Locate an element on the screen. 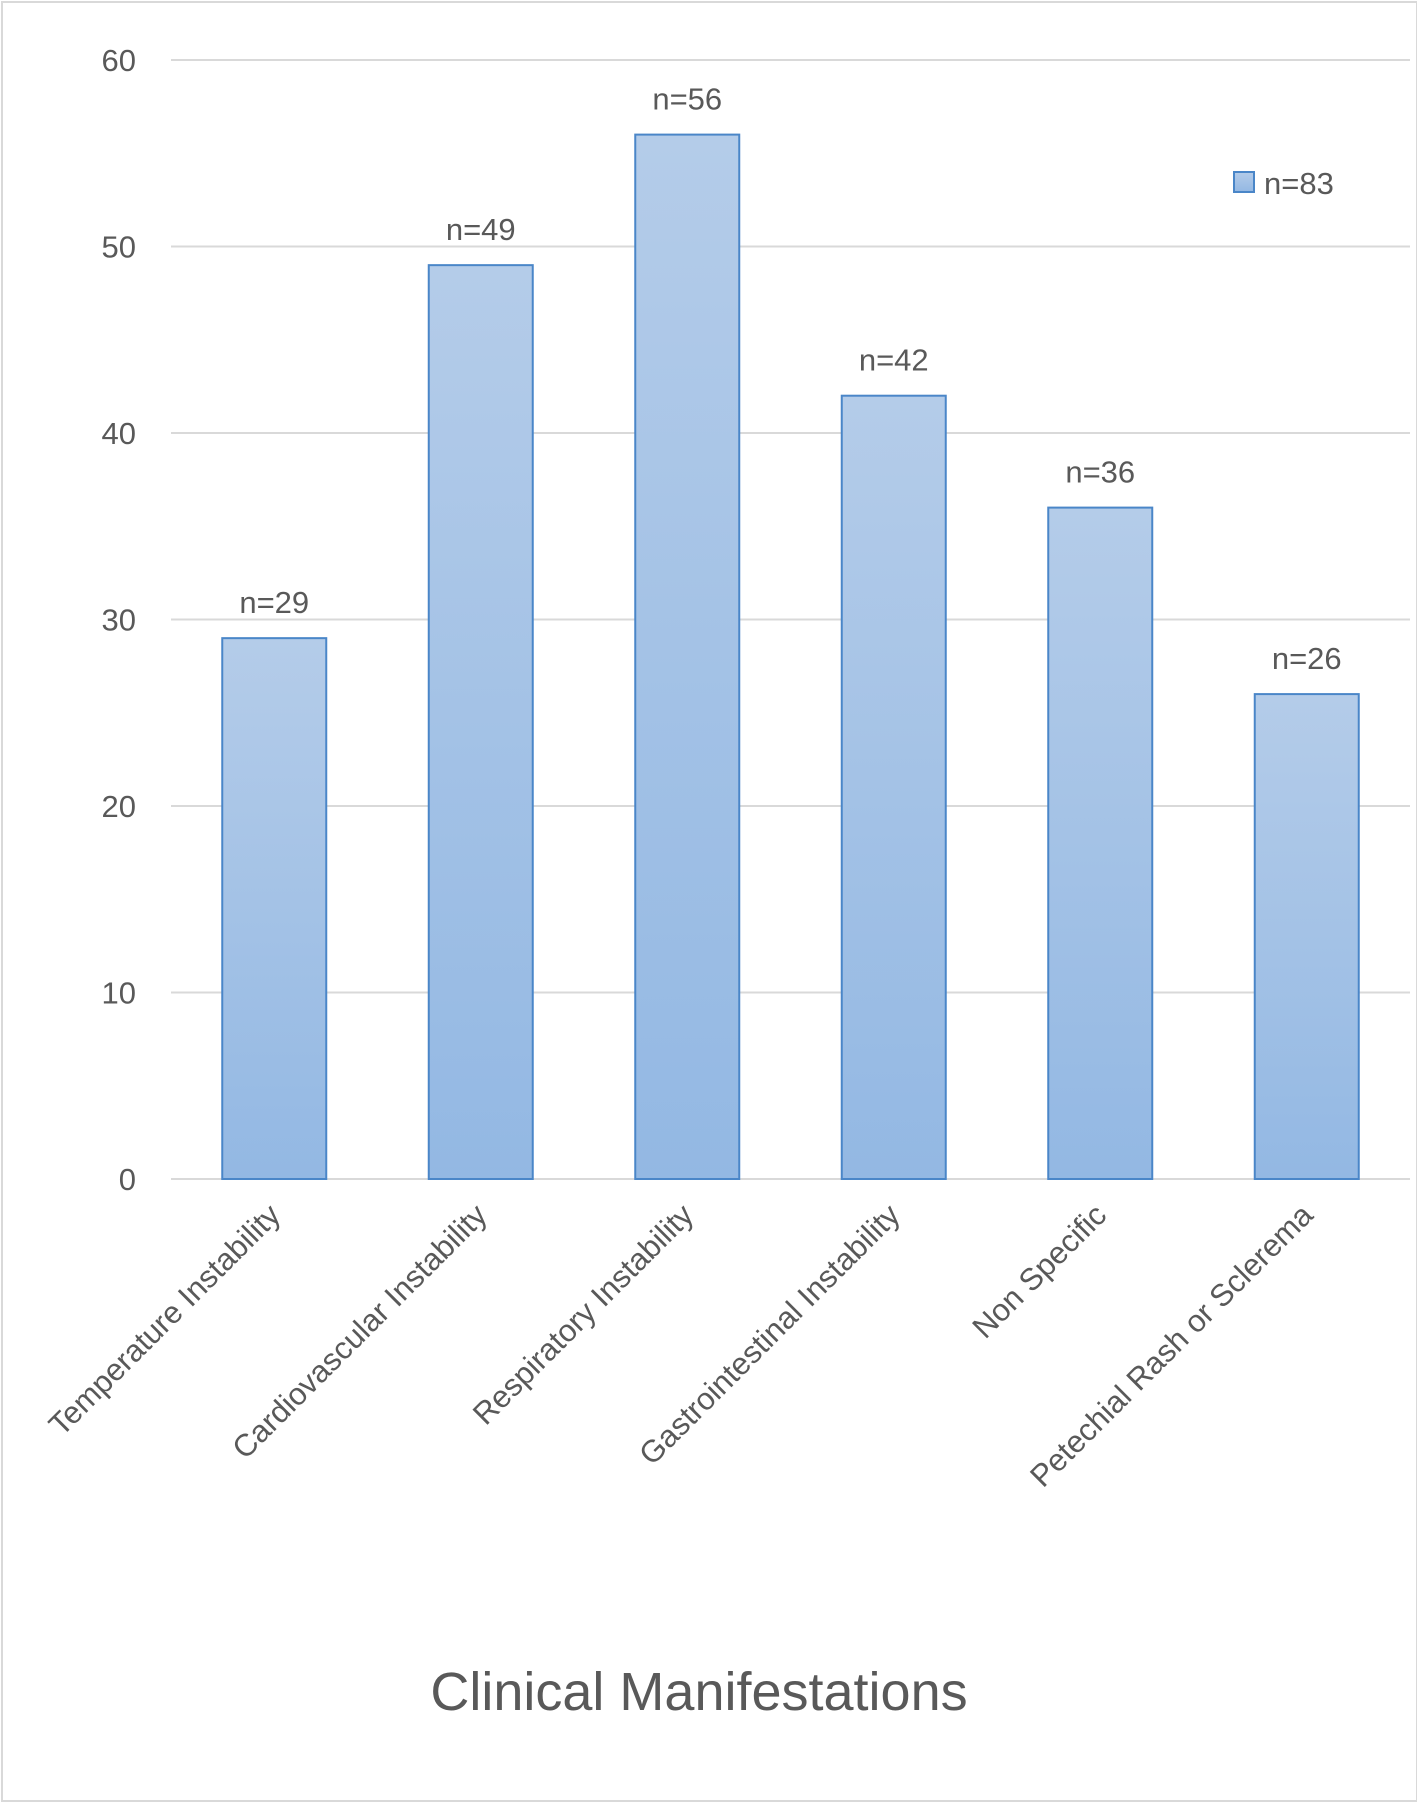  y-tick-label: 40 is located at coordinates (119, 433).